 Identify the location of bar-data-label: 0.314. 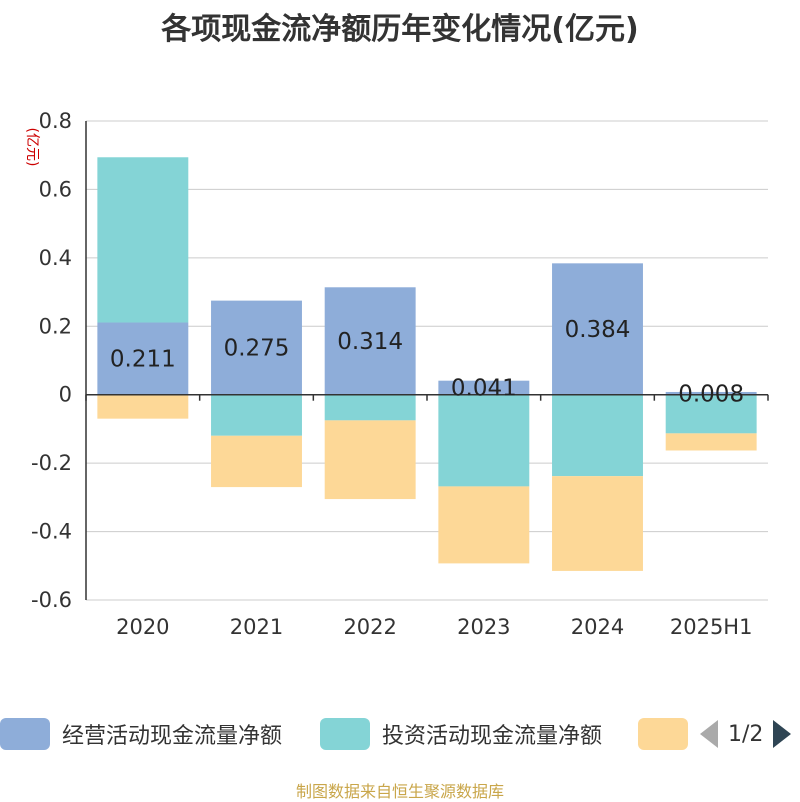
(370, 342).